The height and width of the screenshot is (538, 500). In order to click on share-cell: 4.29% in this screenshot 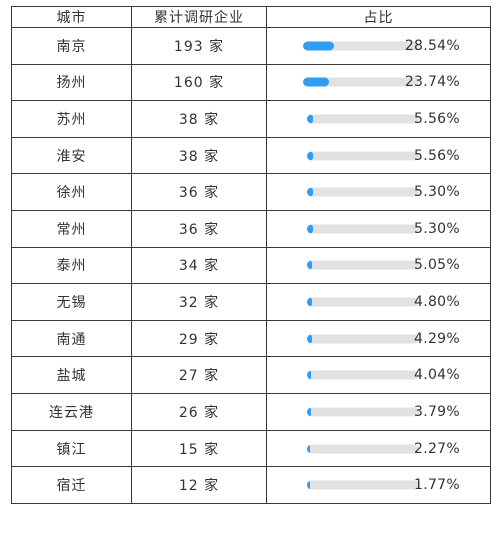, I will do `click(378, 338)`.